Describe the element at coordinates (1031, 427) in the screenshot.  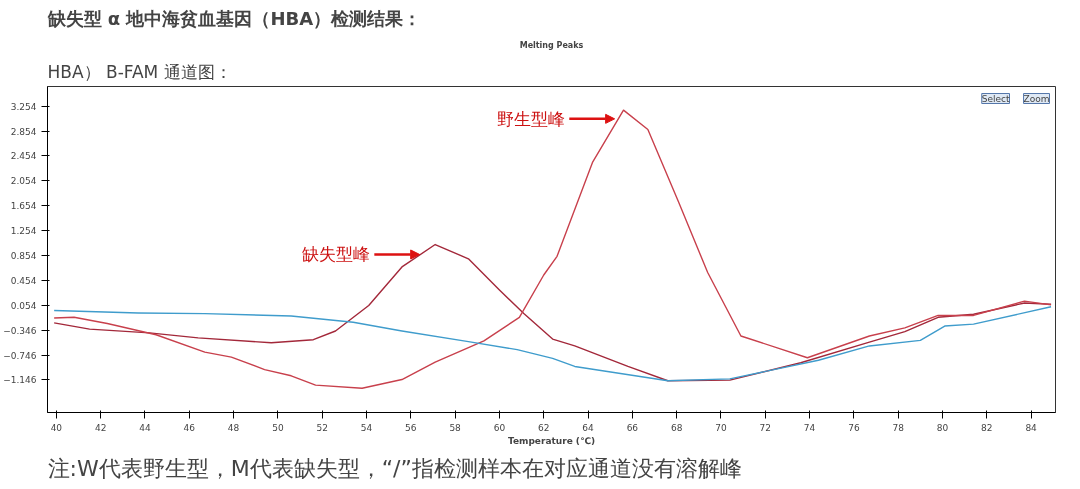
I see `x-tick-label: 84` at that location.